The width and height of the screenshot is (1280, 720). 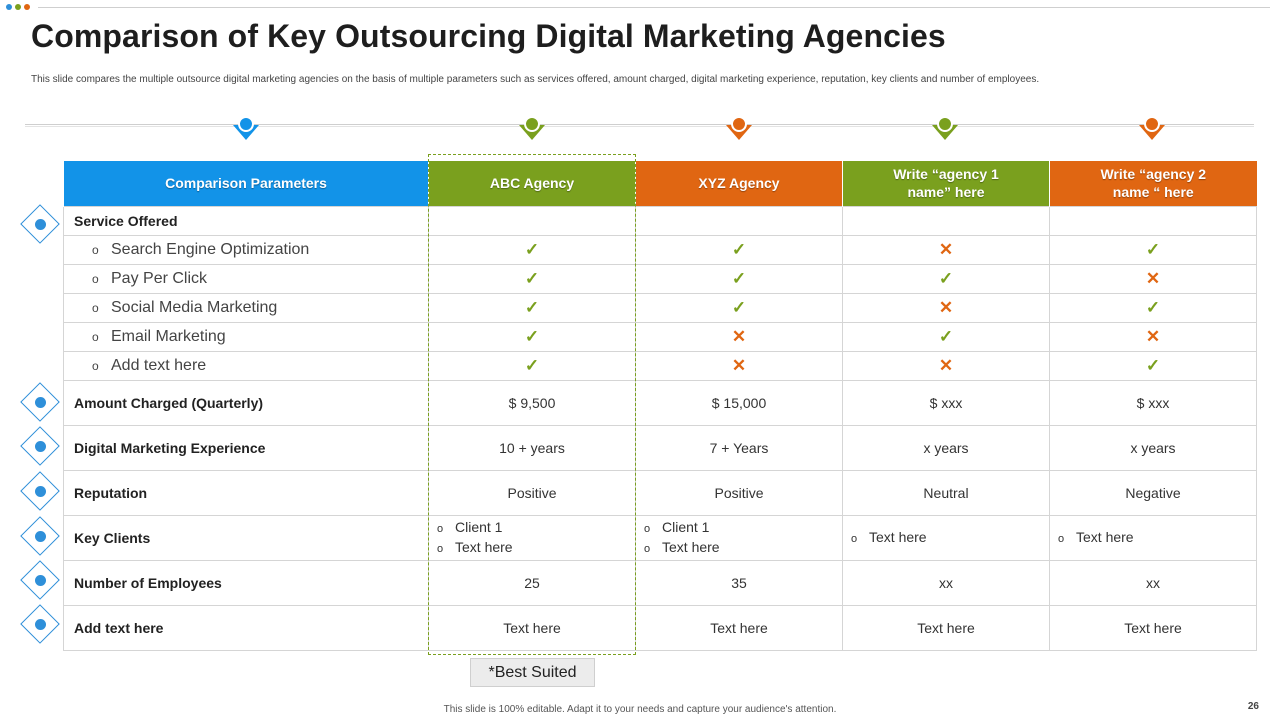 I want to click on top-rule, so click(x=654, y=7).